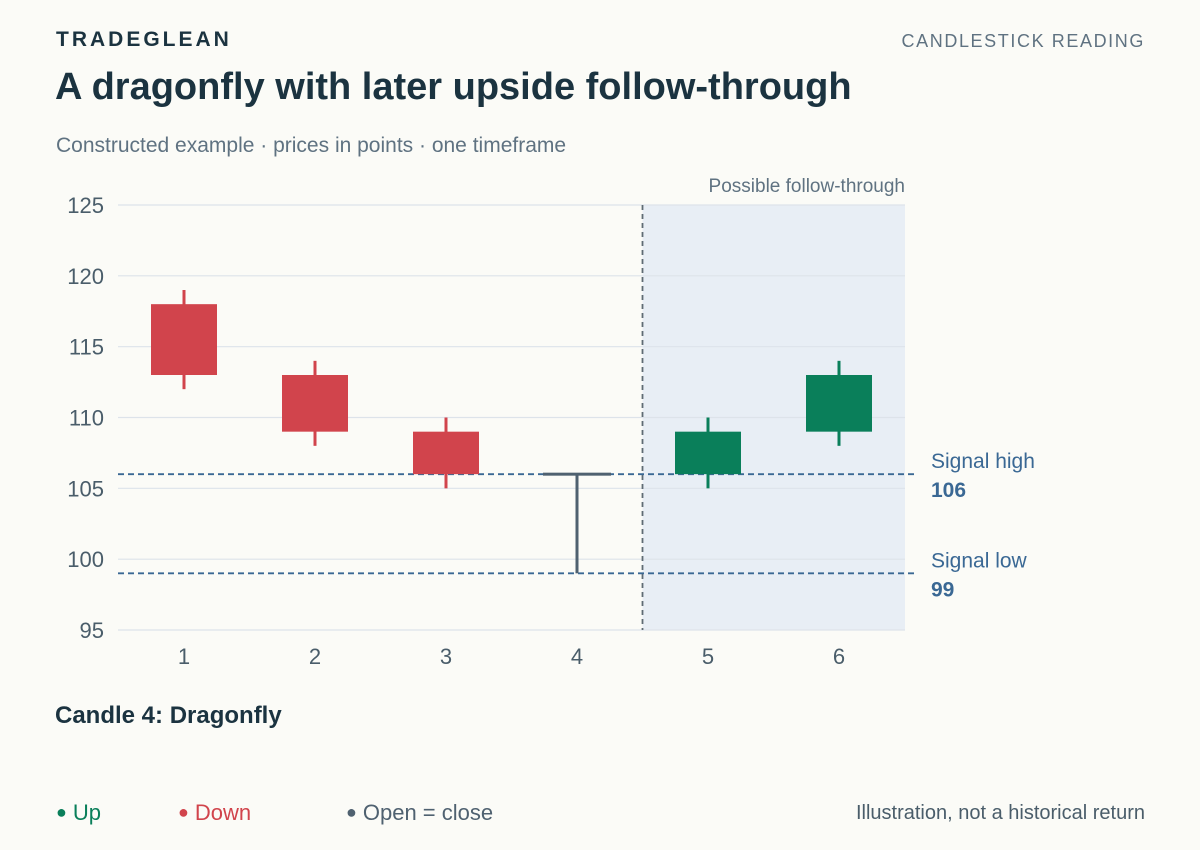 This screenshot has height=850, width=1200. Describe the element at coordinates (86, 418) in the screenshot. I see `y-tick-label: 110` at that location.